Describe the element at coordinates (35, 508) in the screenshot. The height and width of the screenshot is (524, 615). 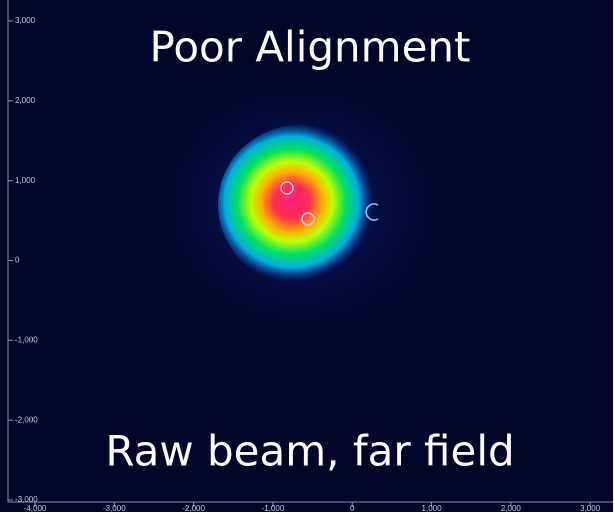
I see `x-tick-label: -4,000` at that location.